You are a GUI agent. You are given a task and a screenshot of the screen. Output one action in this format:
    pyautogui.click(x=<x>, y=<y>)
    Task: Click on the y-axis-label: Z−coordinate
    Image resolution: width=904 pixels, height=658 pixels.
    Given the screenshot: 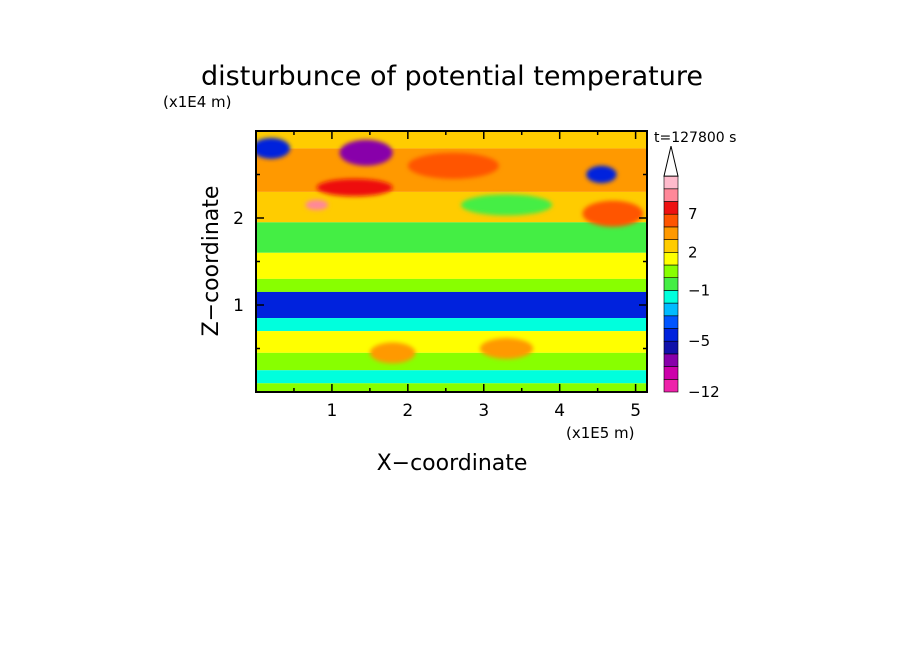 What is the action you would take?
    pyautogui.click(x=211, y=261)
    